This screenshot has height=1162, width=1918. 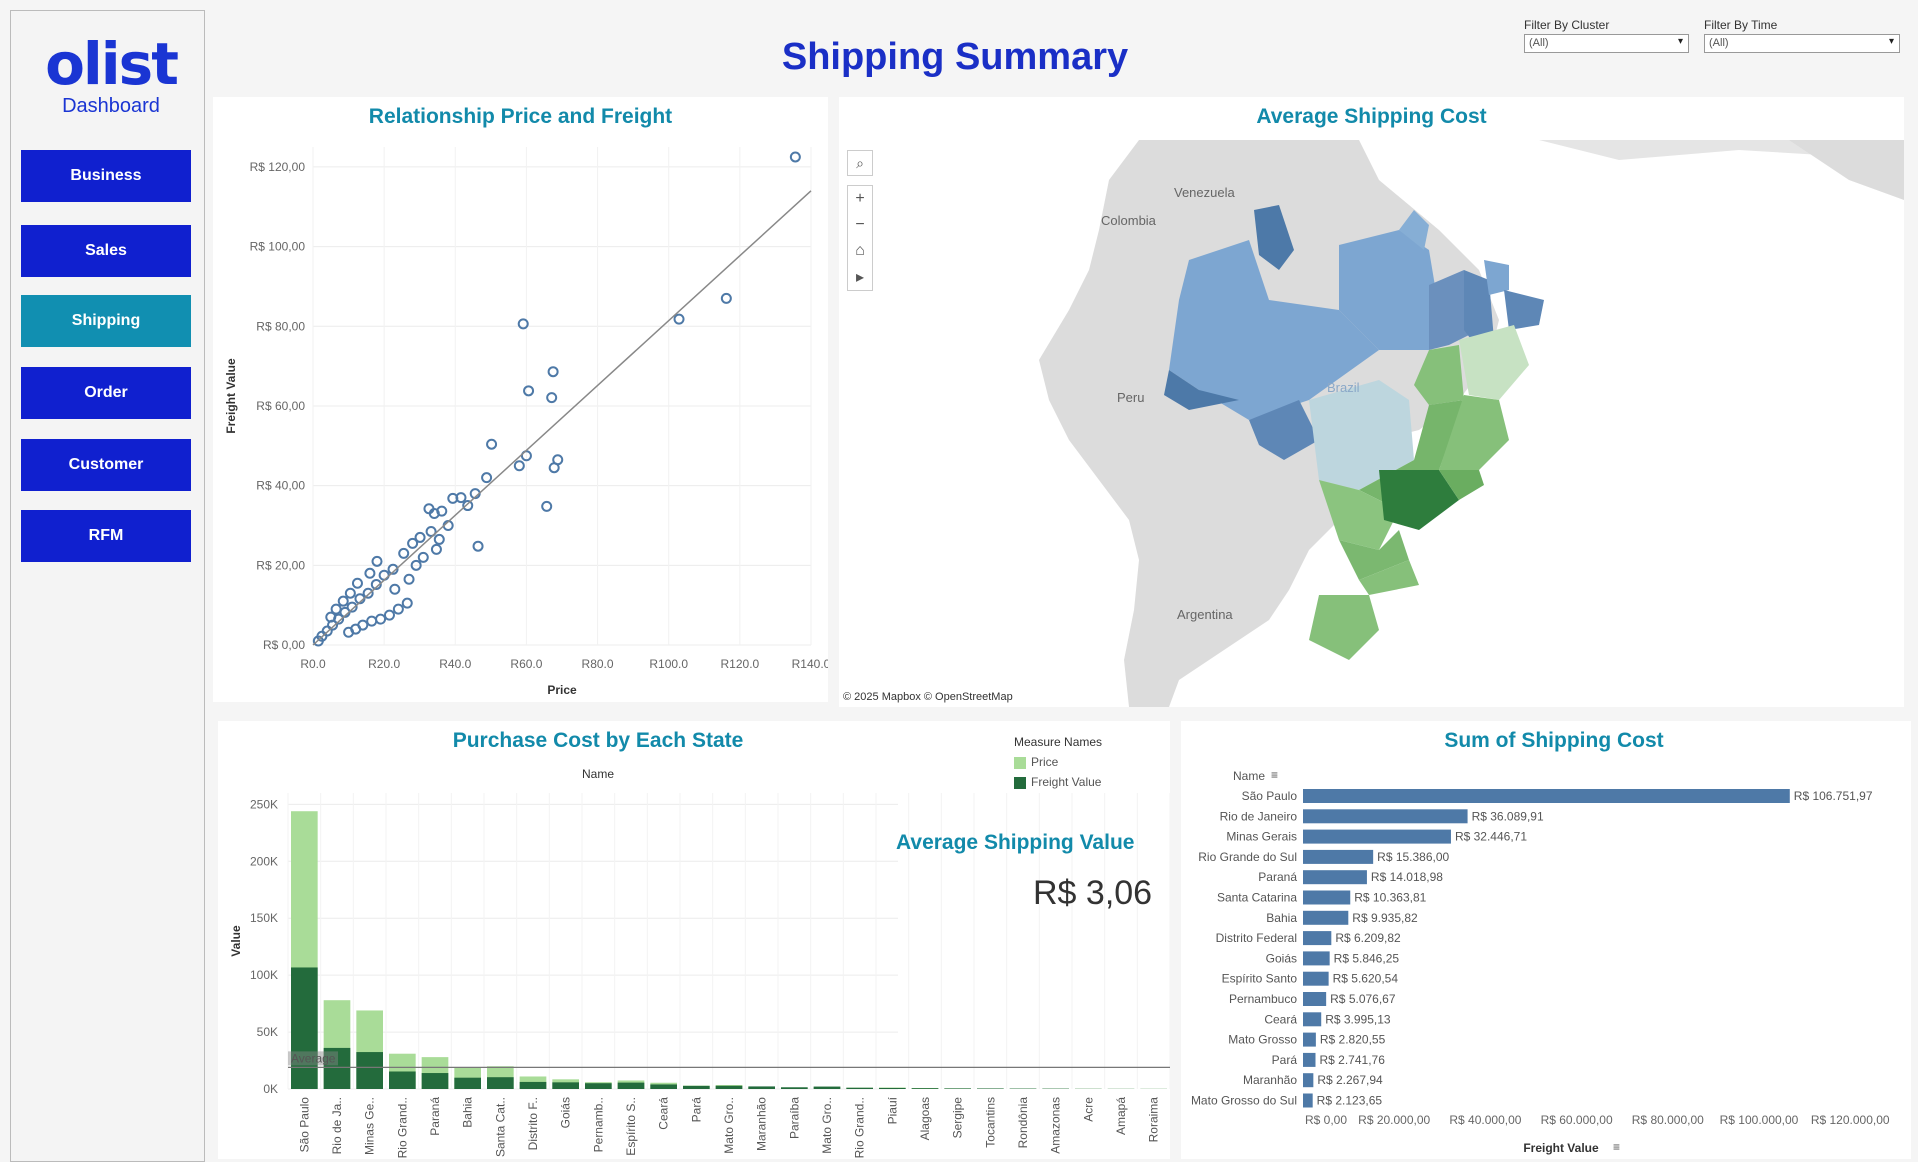 I want to click on x-tick-label: Pará, so click(x=696, y=1110).